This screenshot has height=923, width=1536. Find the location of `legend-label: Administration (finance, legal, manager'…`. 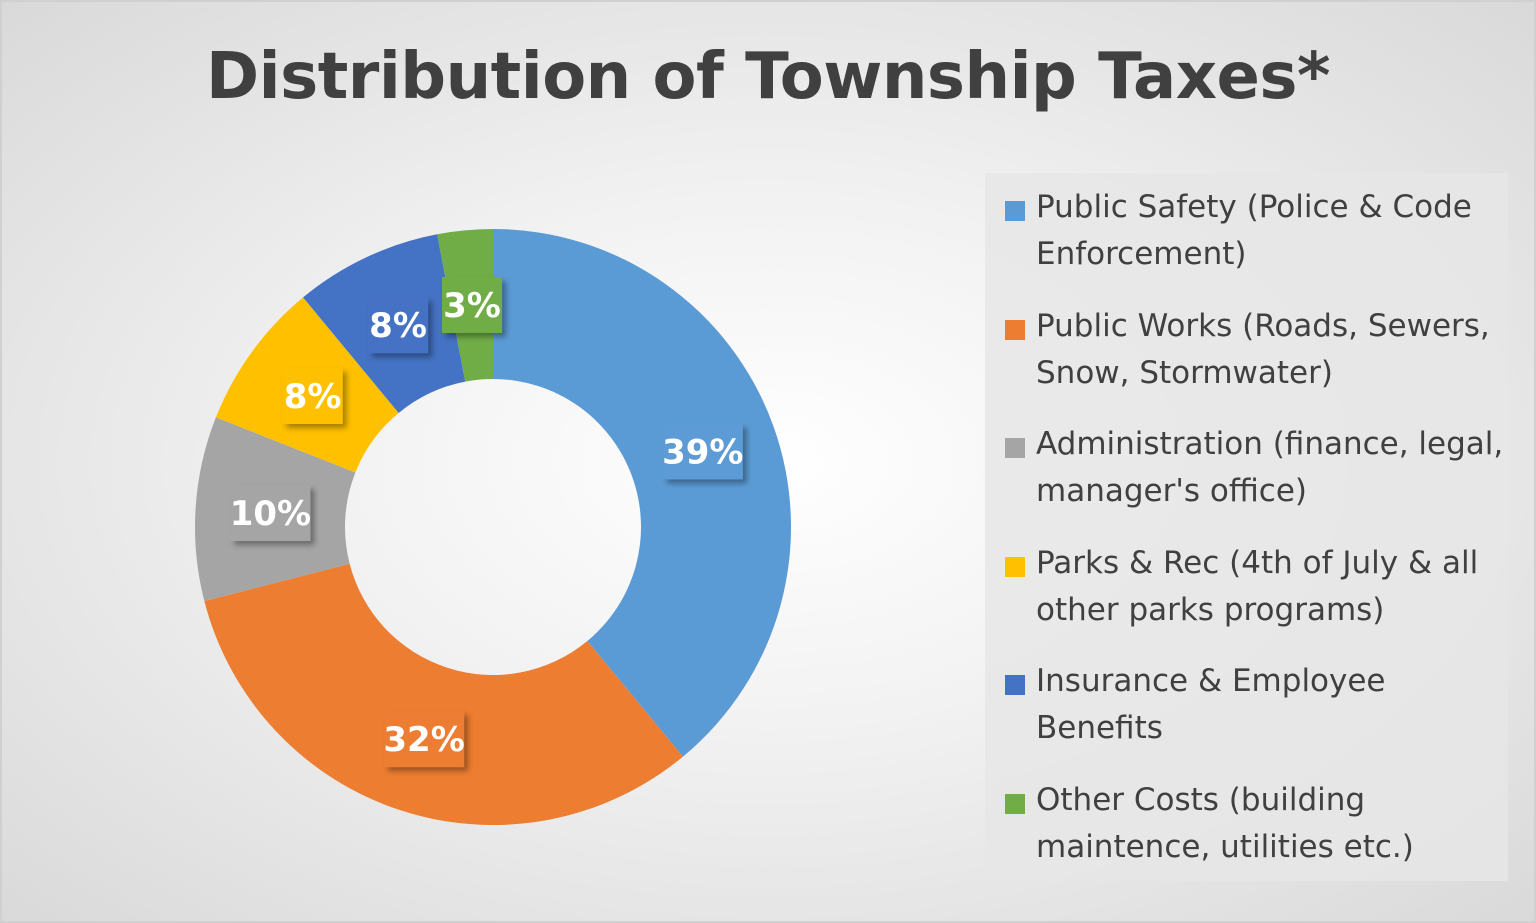

legend-label: Administration (finance, legal, manager'… is located at coordinates (1270, 467).